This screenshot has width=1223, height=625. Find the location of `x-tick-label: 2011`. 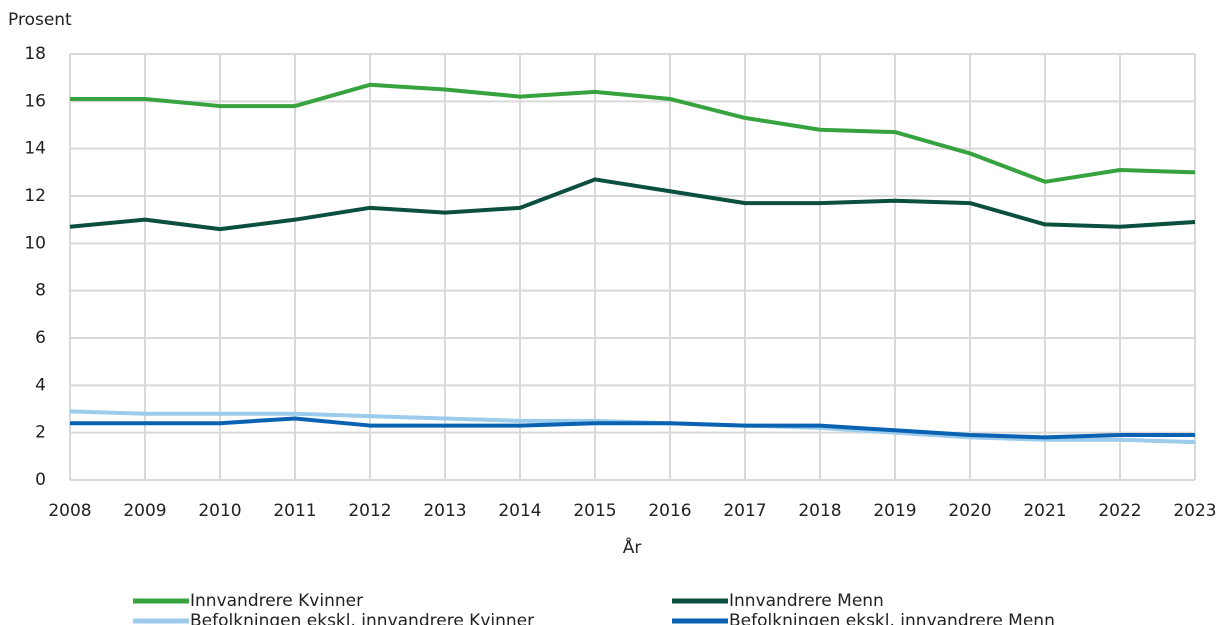

x-tick-label: 2011 is located at coordinates (294, 511).